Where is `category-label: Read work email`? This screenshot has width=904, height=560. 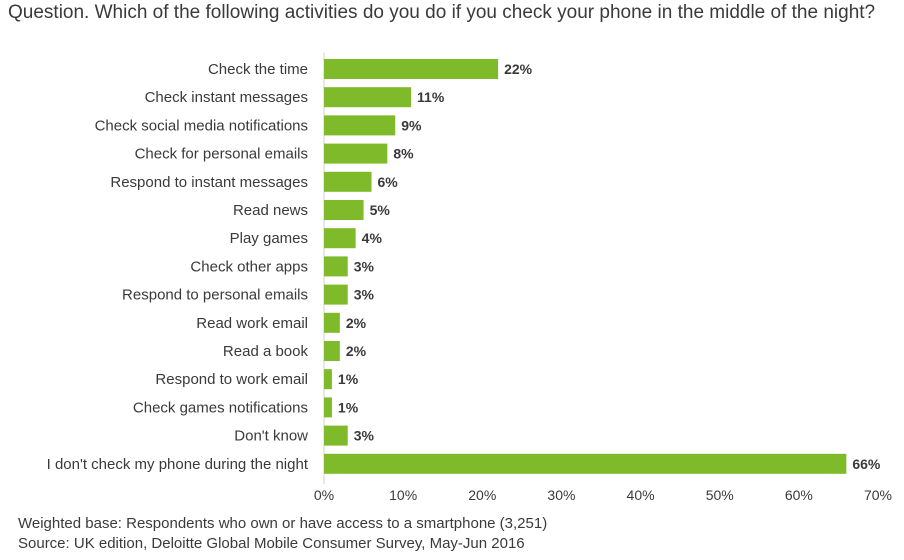
category-label: Read work email is located at coordinates (252, 323).